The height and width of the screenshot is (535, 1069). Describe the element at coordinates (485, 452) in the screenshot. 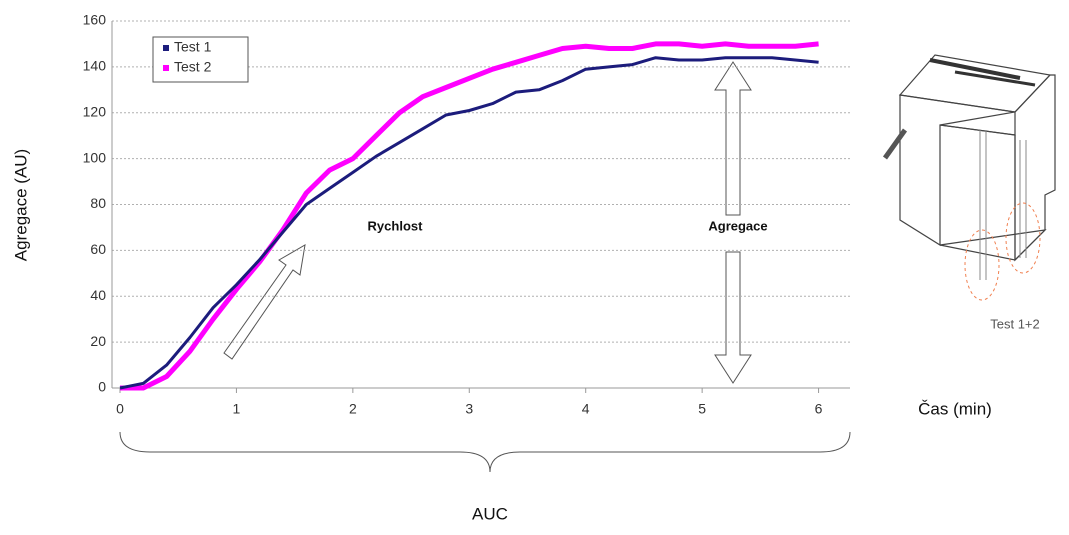

I see `brace` at that location.